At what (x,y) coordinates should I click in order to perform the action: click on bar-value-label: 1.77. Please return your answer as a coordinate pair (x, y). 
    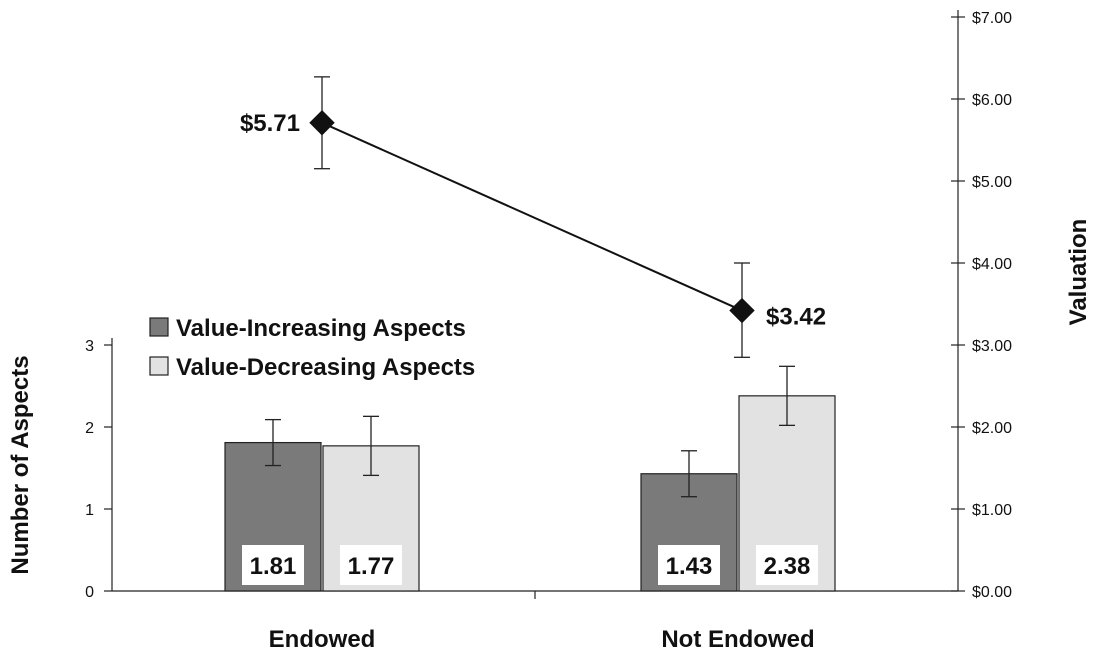
    Looking at the image, I should click on (371, 566).